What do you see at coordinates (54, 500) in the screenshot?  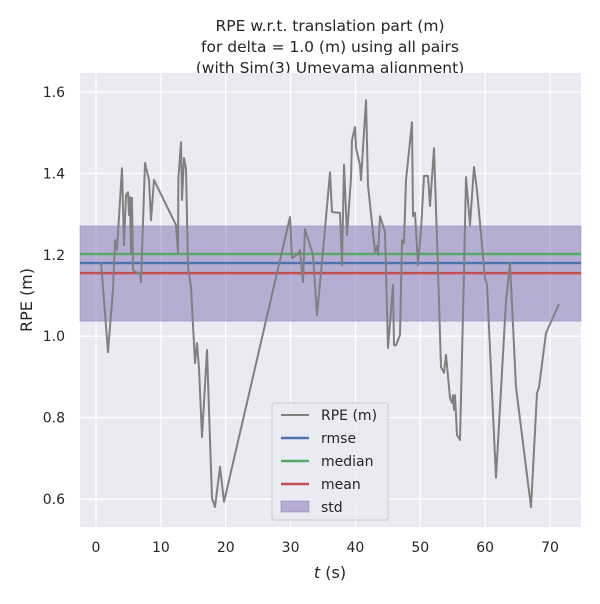 I see `y-tick-label: 0.6` at bounding box center [54, 500].